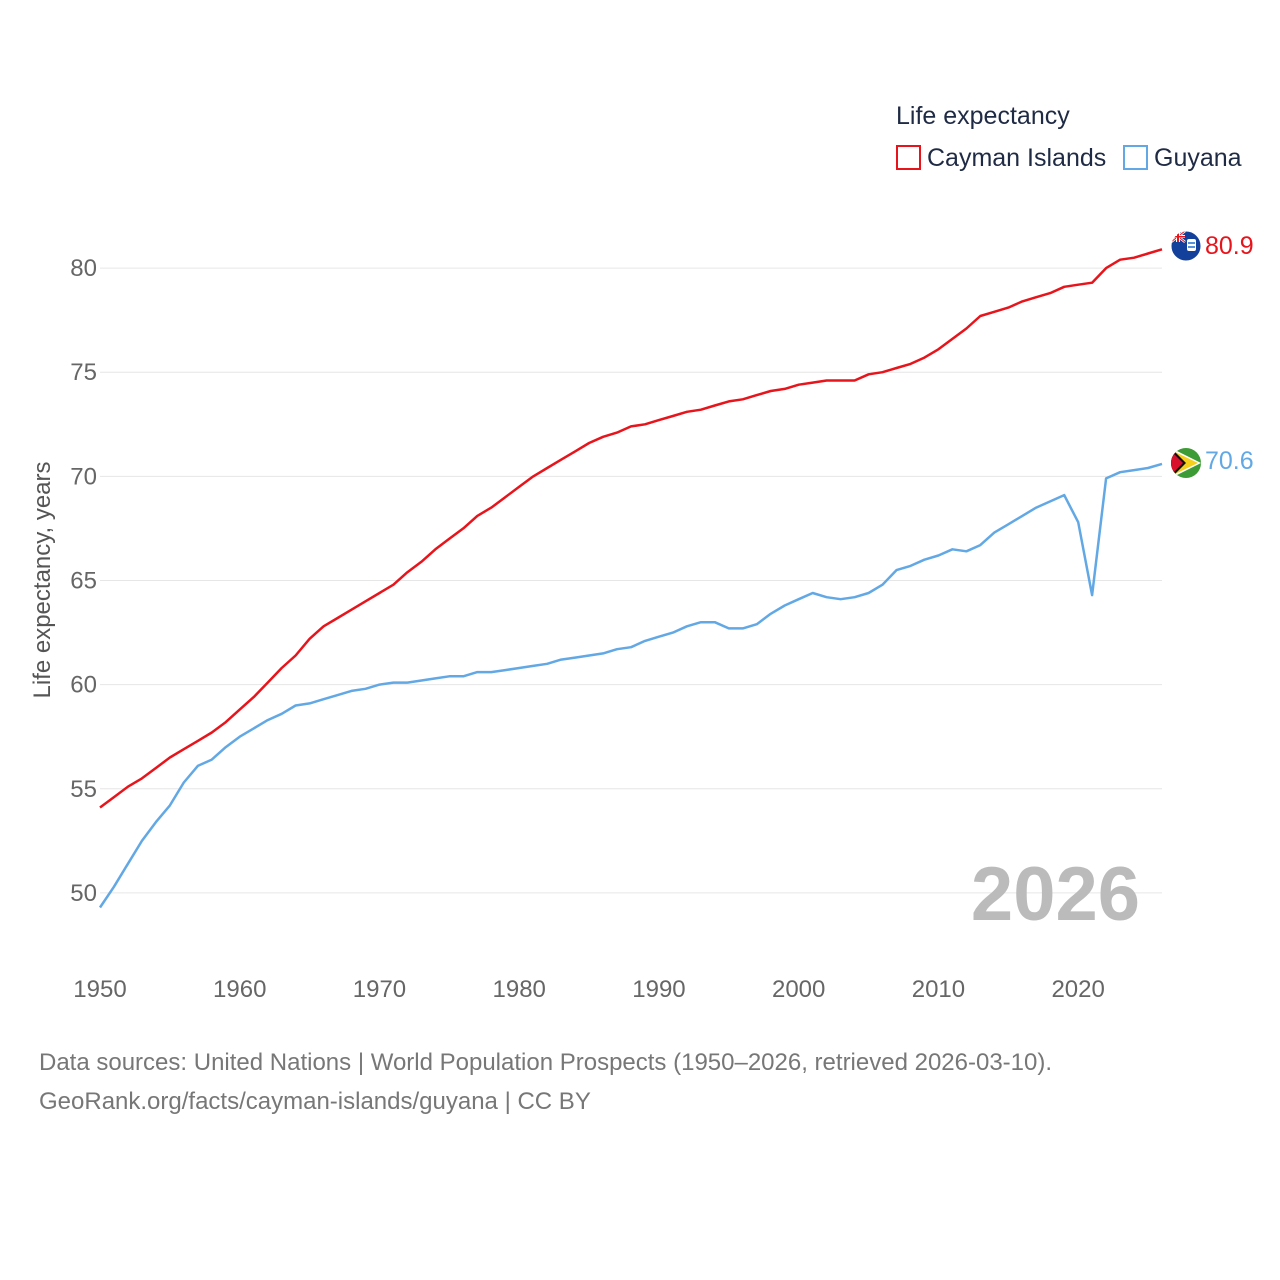 This screenshot has width=1280, height=1280. I want to click on legend: Life expectancy Cayman Islands Guyana, so click(1069, 137).